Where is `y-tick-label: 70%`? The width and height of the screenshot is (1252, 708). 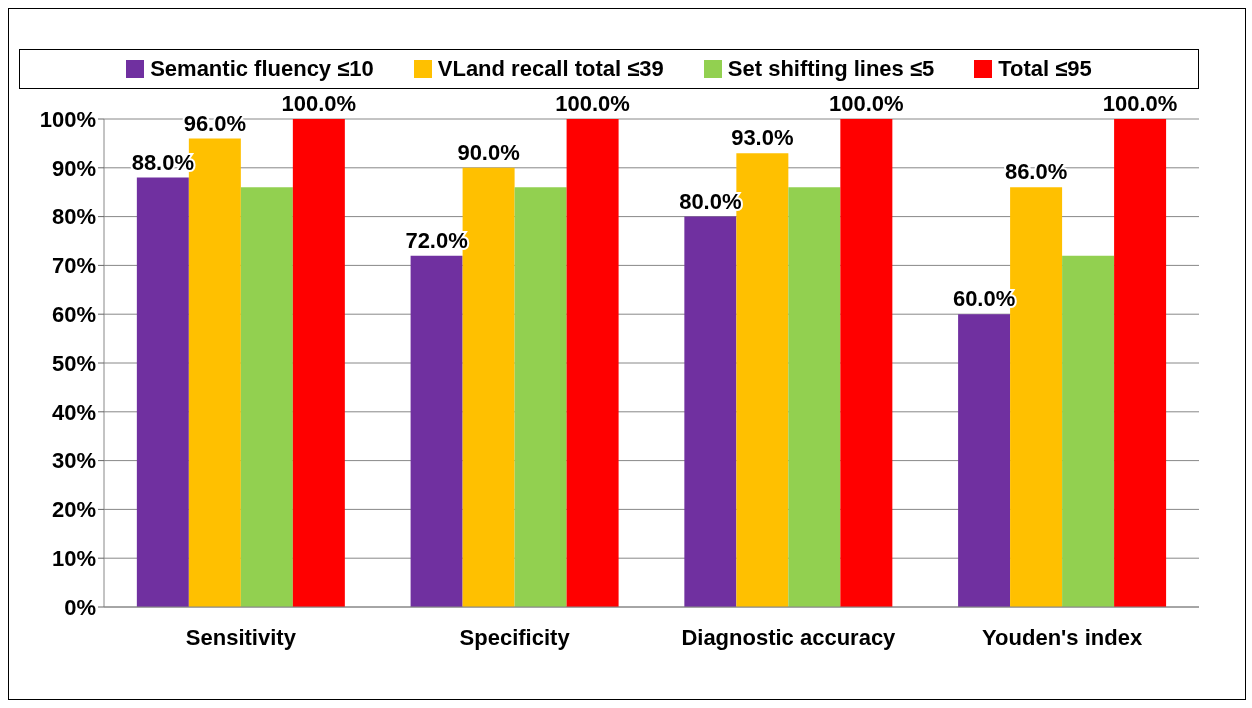 y-tick-label: 70% is located at coordinates (73, 266).